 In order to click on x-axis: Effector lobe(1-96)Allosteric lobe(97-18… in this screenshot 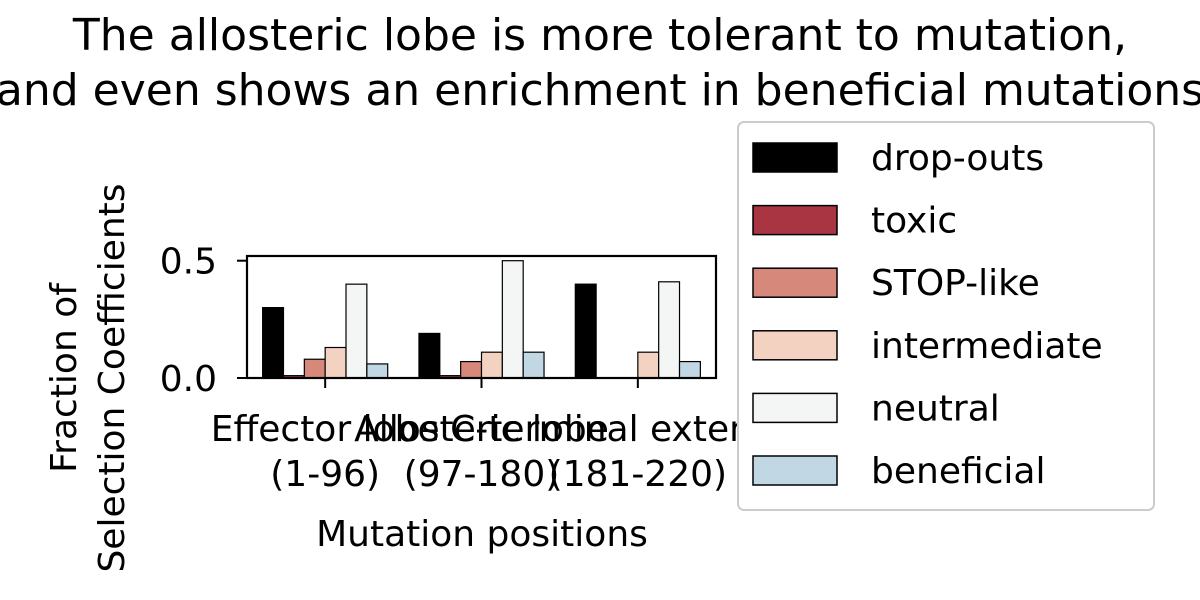, I will do `click(518, 436)`.